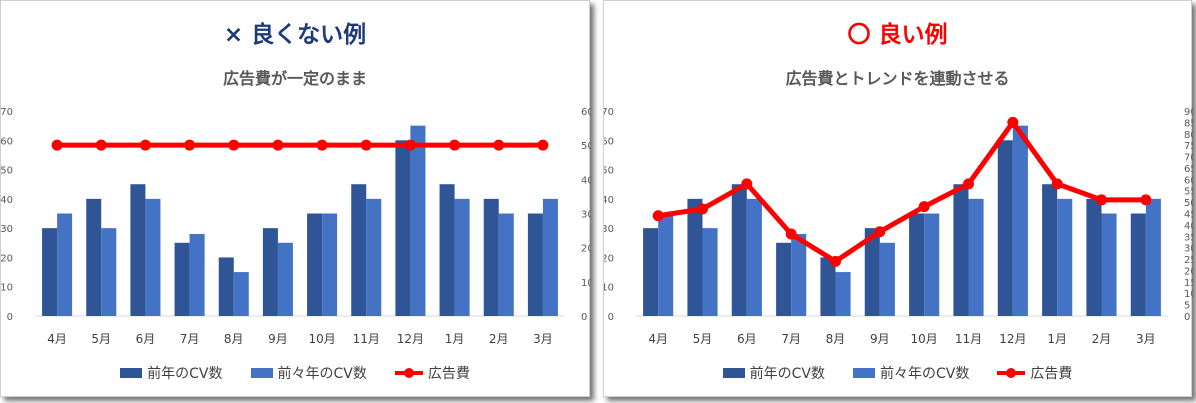  I want to click on bad-example-heading: × 良くない例, so click(295, 35).